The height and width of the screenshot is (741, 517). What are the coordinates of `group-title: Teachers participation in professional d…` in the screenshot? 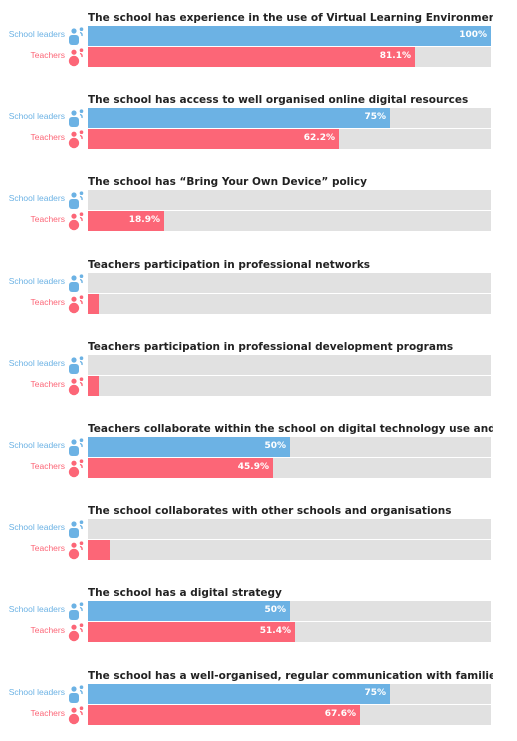 It's located at (271, 346).